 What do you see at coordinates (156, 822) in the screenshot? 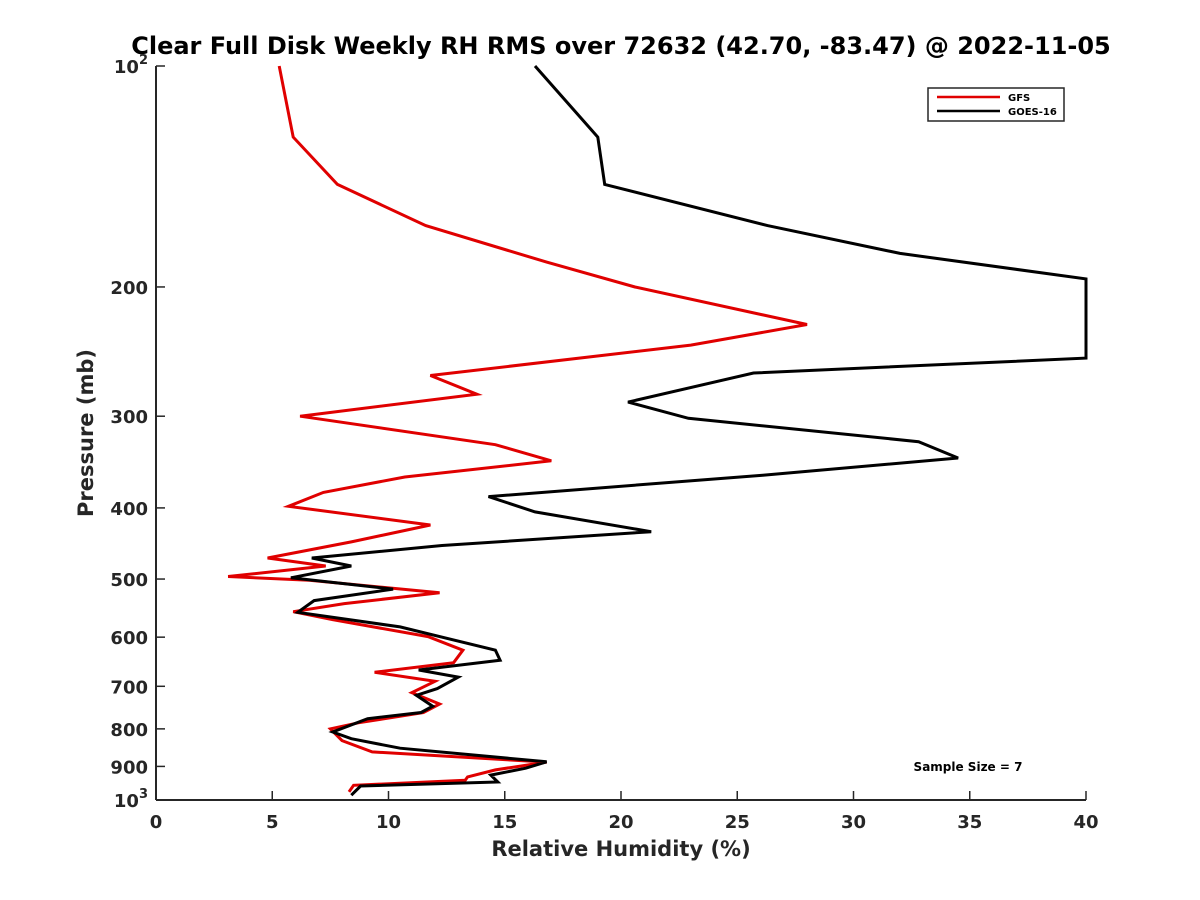
I see `x-tick-label: 0` at bounding box center [156, 822].